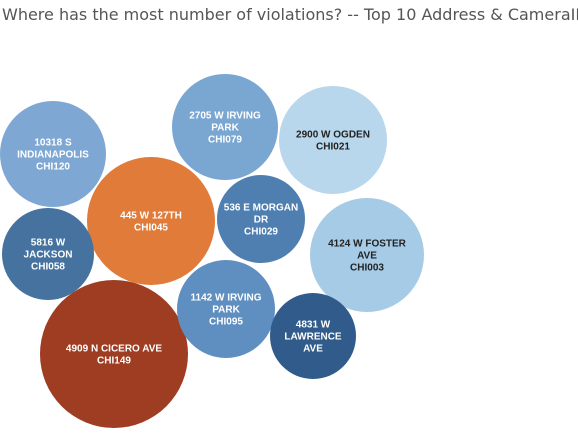  Describe the element at coordinates (261, 208) in the screenshot. I see `bubble-8-label-line-1: 536 E MORGAN` at that location.